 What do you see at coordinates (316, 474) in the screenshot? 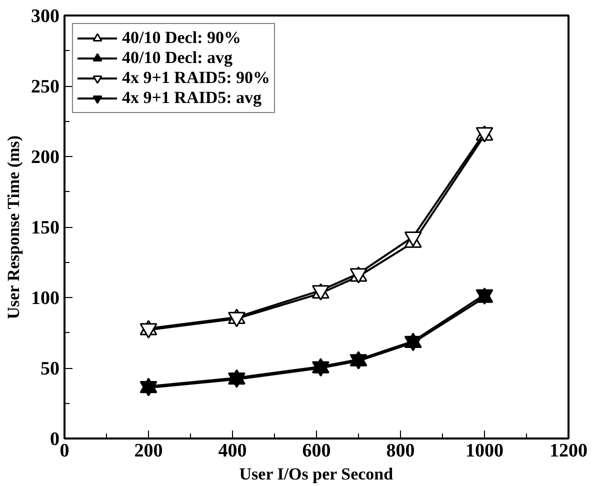
I see `x-axis-title: User I/Os per Second` at bounding box center [316, 474].